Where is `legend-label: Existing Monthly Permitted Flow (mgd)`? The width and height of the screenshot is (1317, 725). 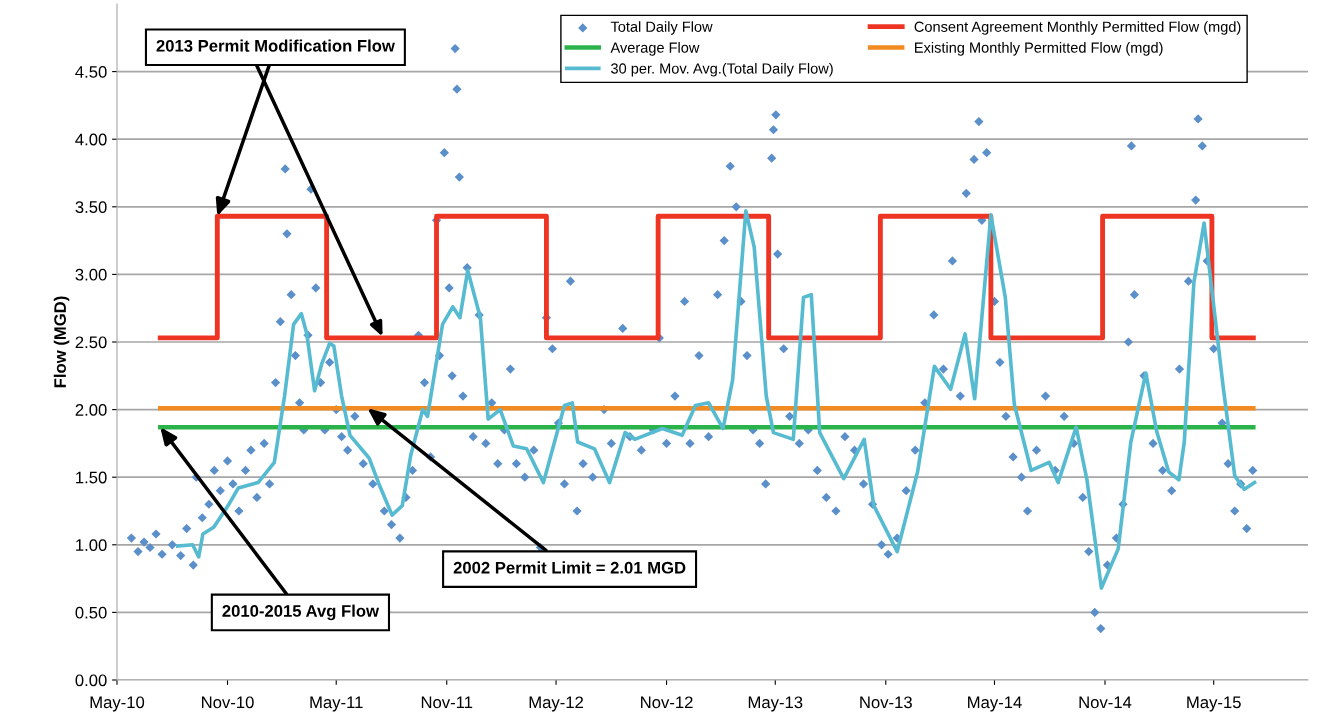
legend-label: Existing Monthly Permitted Flow (mgd) is located at coordinates (1039, 49).